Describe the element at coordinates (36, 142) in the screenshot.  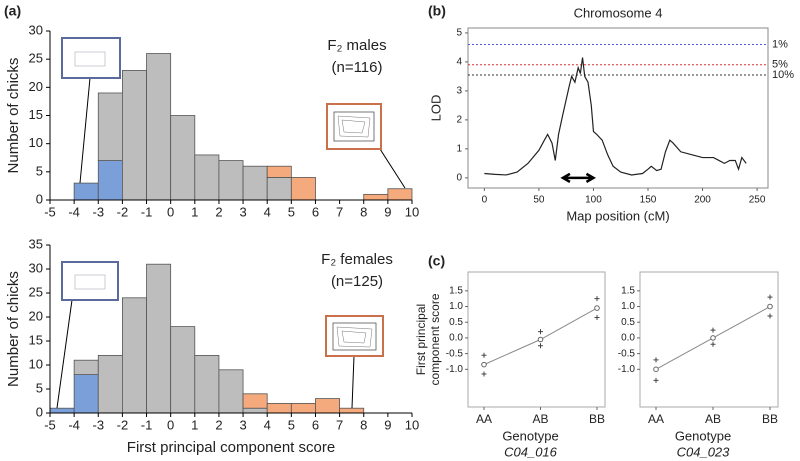
I see `y-tick-label: 10` at that location.